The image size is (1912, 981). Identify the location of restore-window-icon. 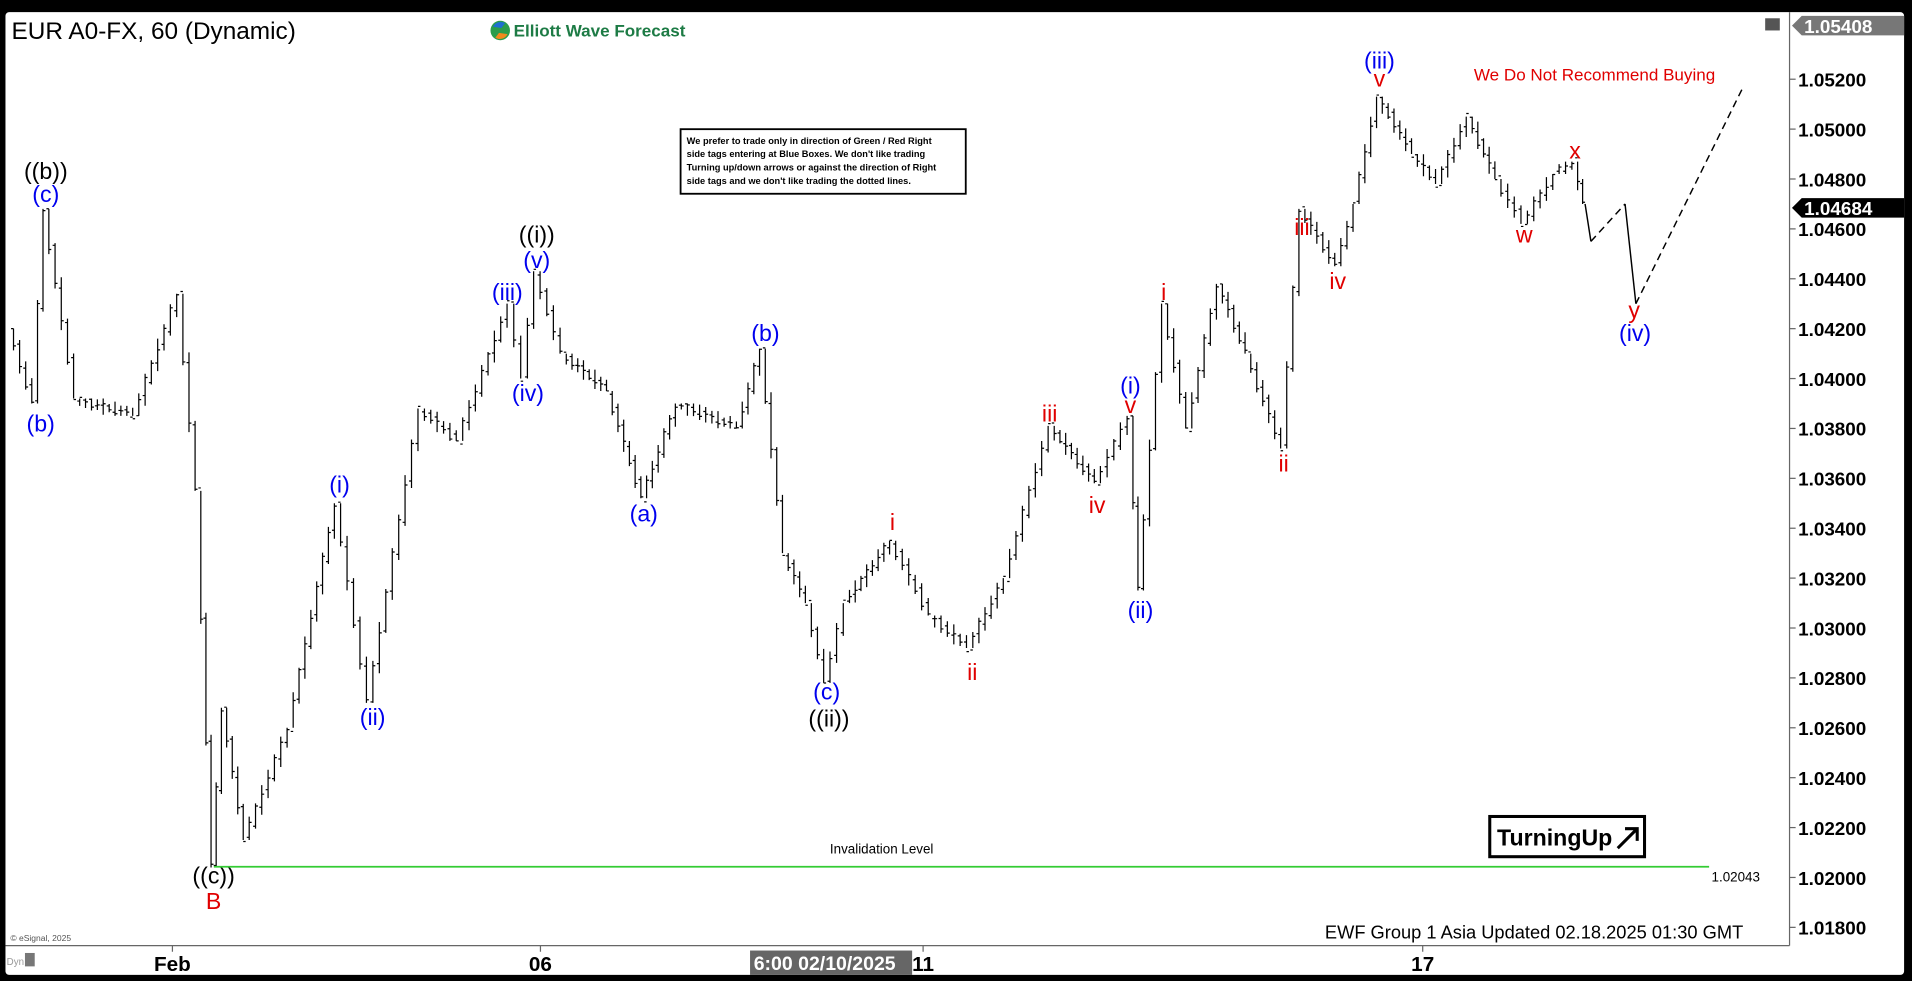
(1772, 24).